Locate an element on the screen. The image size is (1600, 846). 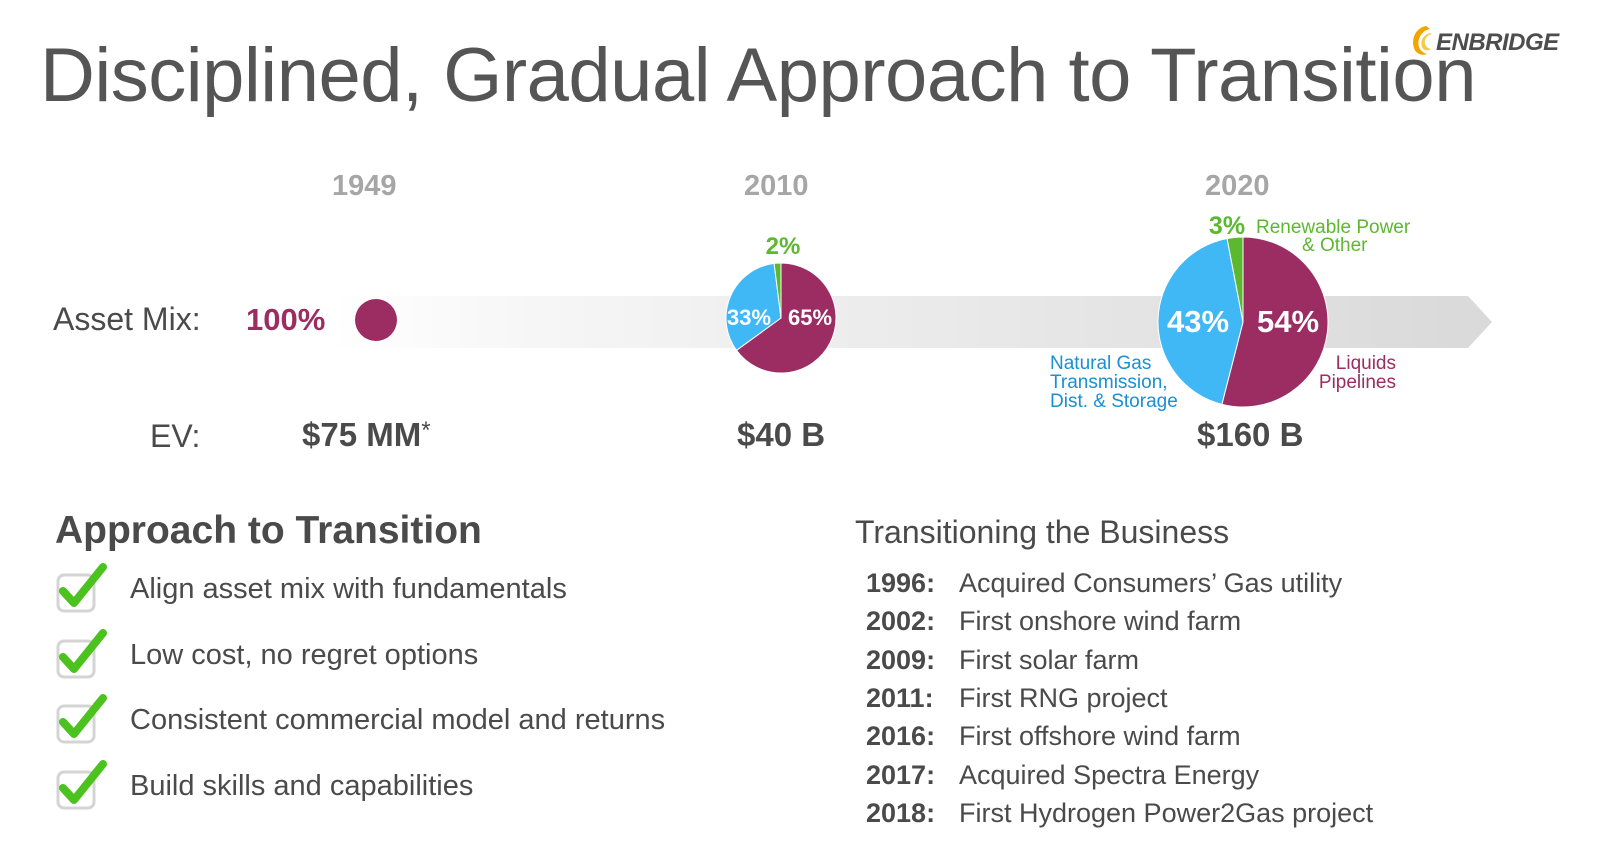
pie-2010-slice-renewable is located at coordinates (777, 290).